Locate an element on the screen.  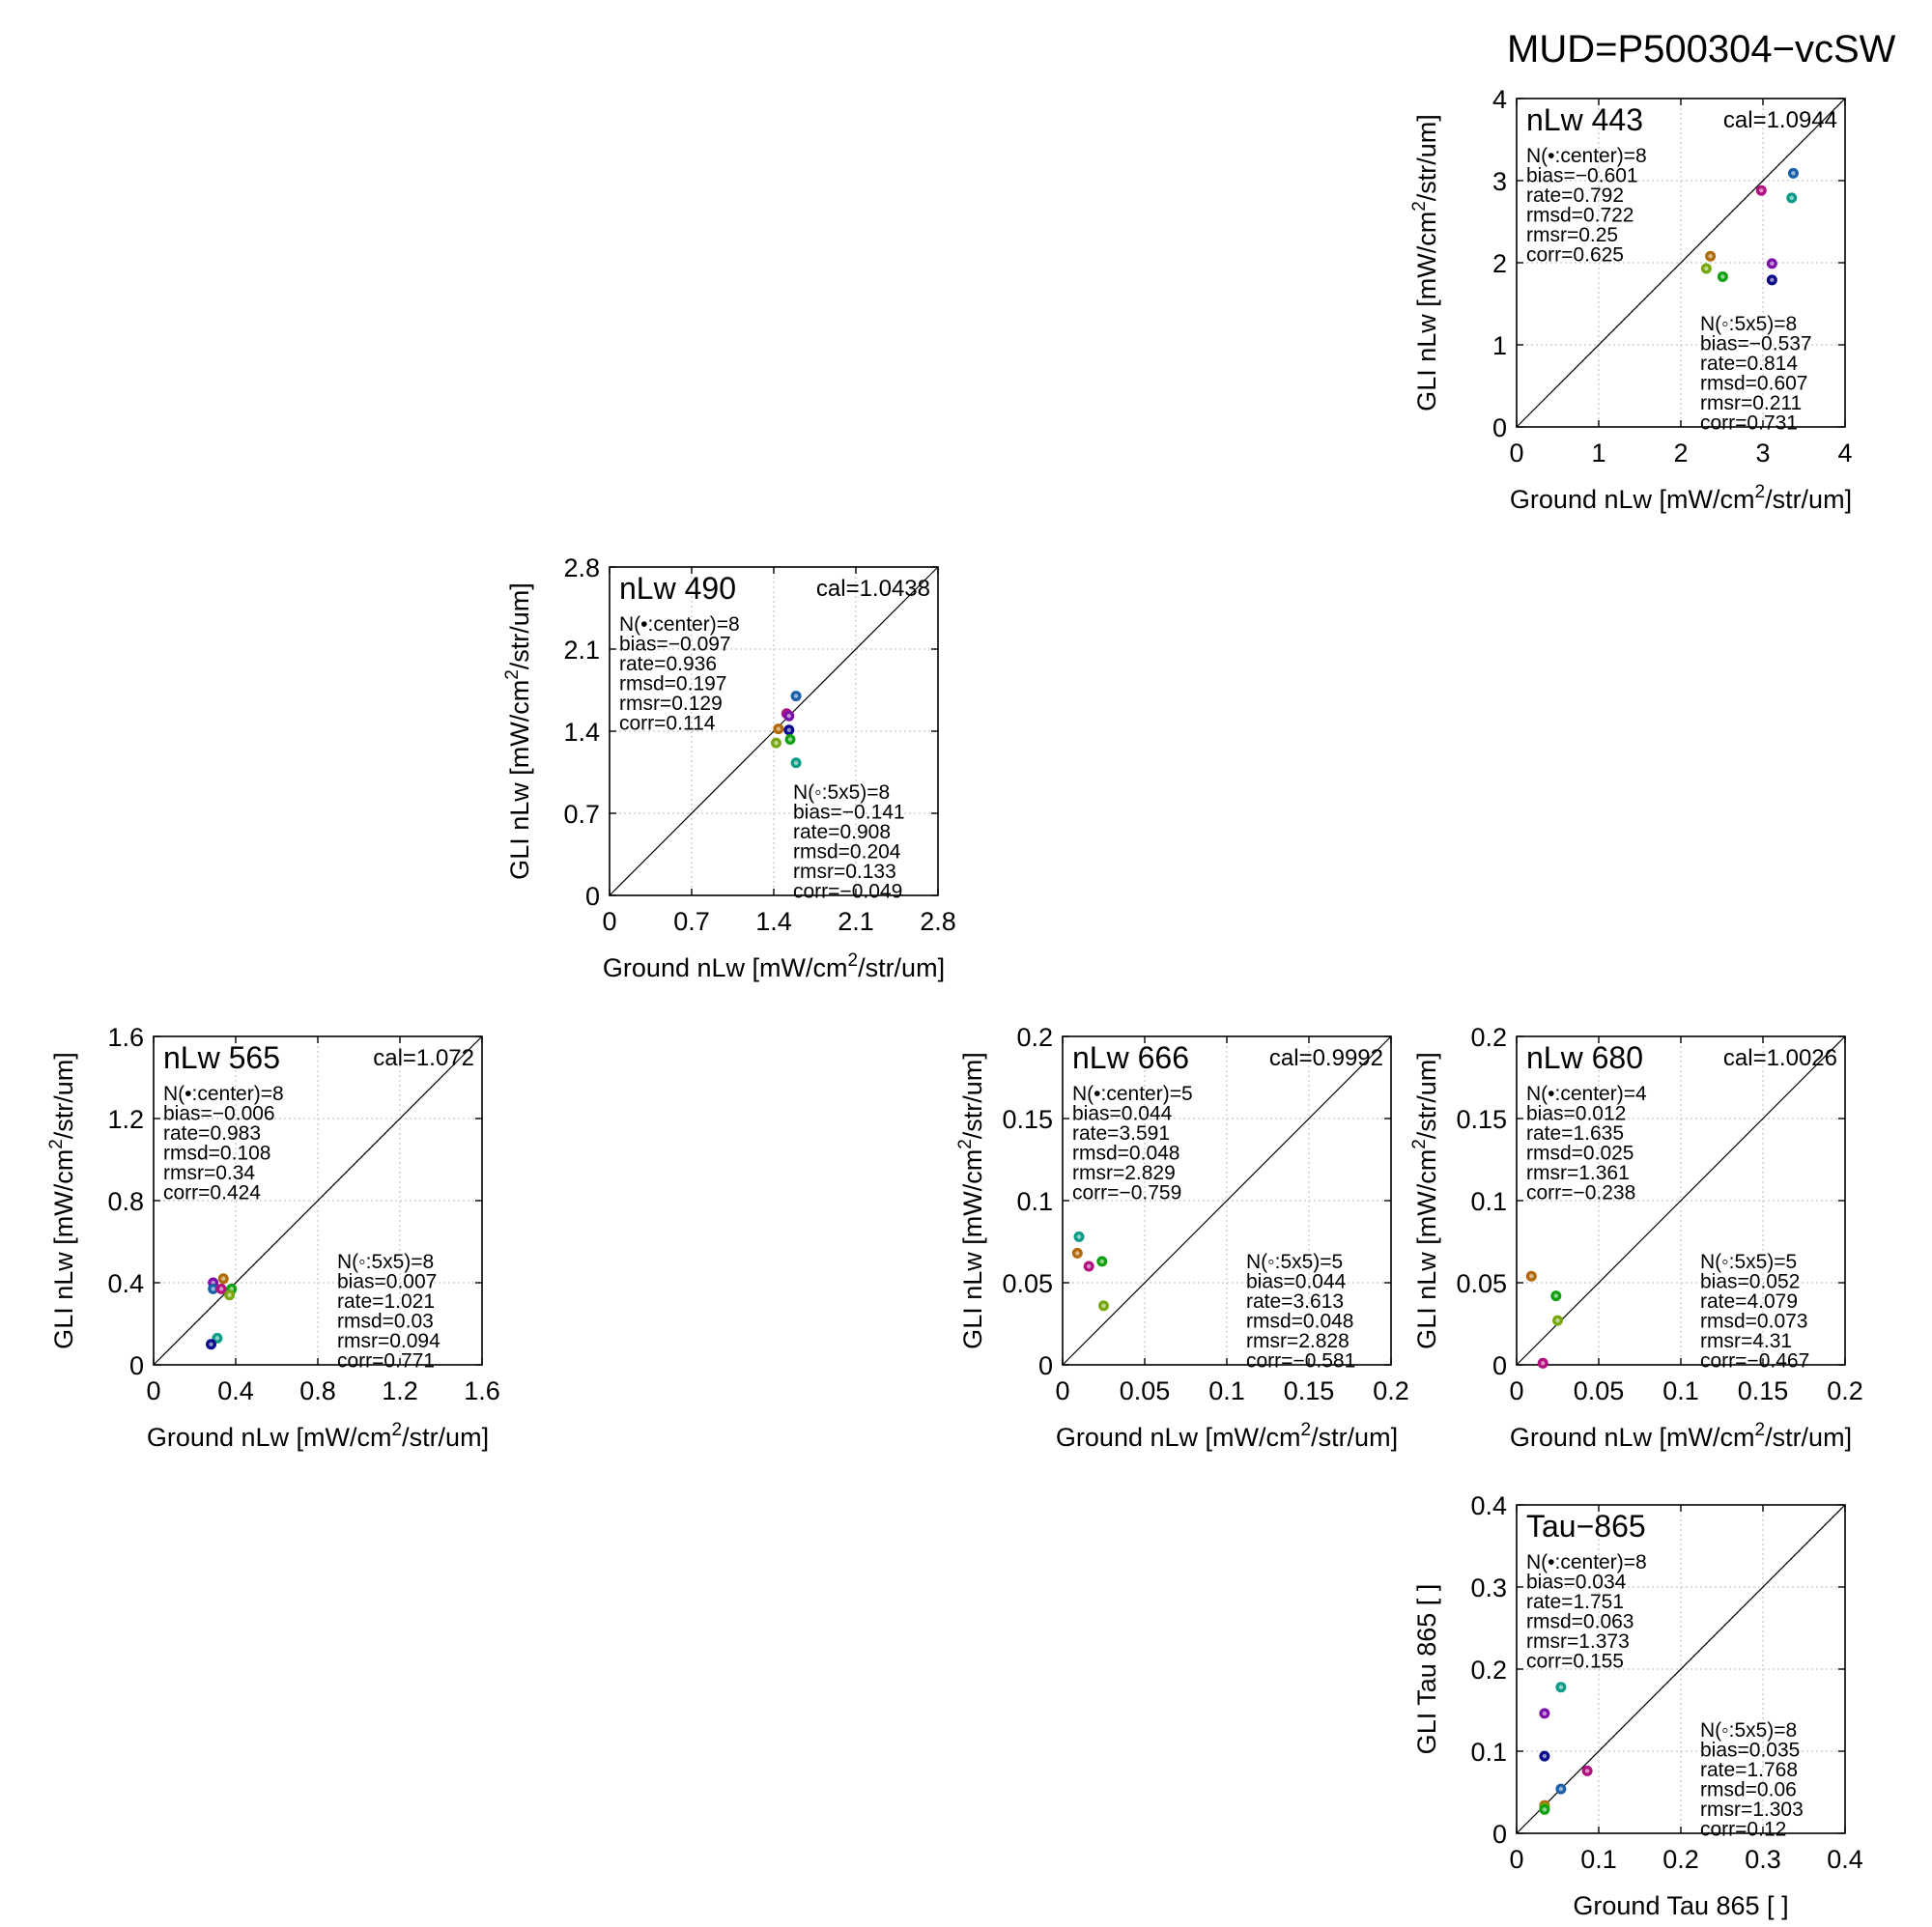
stats-center-line: rmsr=1.361 is located at coordinates (1578, 1173).